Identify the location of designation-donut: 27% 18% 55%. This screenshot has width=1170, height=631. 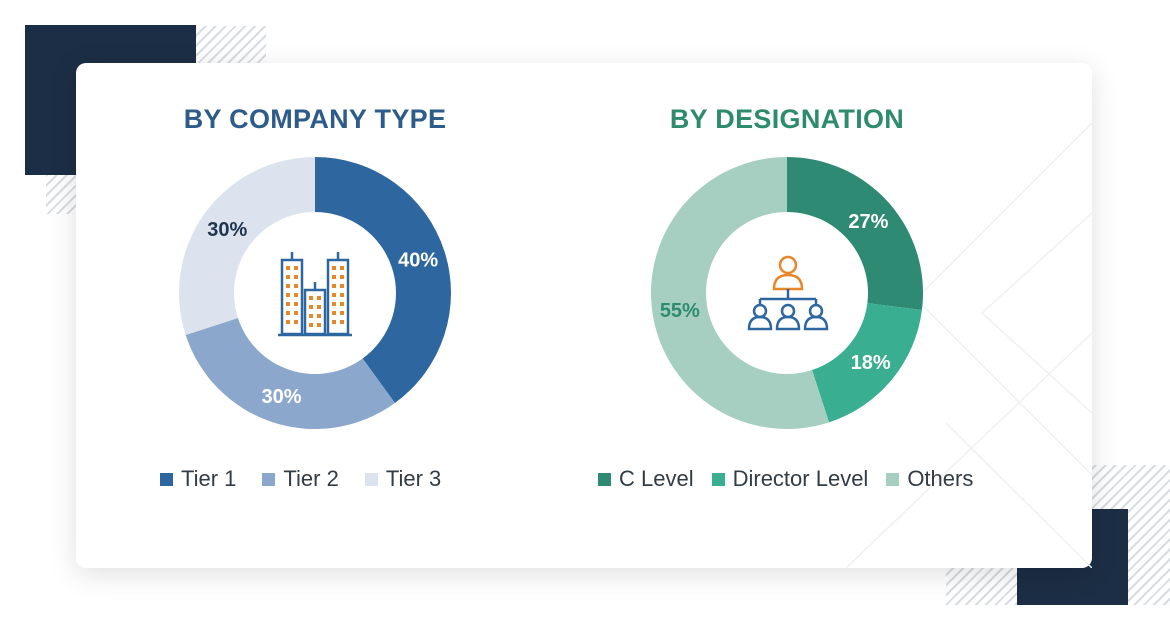
(786, 293).